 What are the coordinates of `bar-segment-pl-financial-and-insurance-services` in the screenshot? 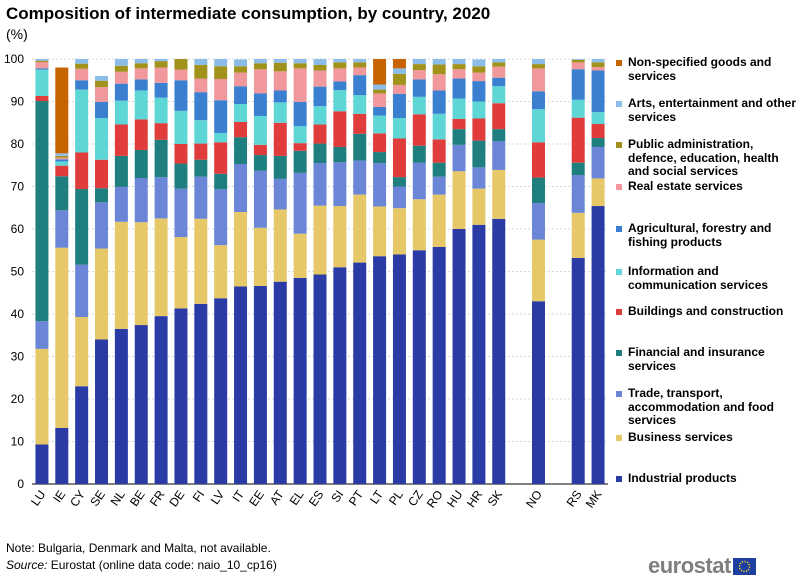 It's located at (399, 182).